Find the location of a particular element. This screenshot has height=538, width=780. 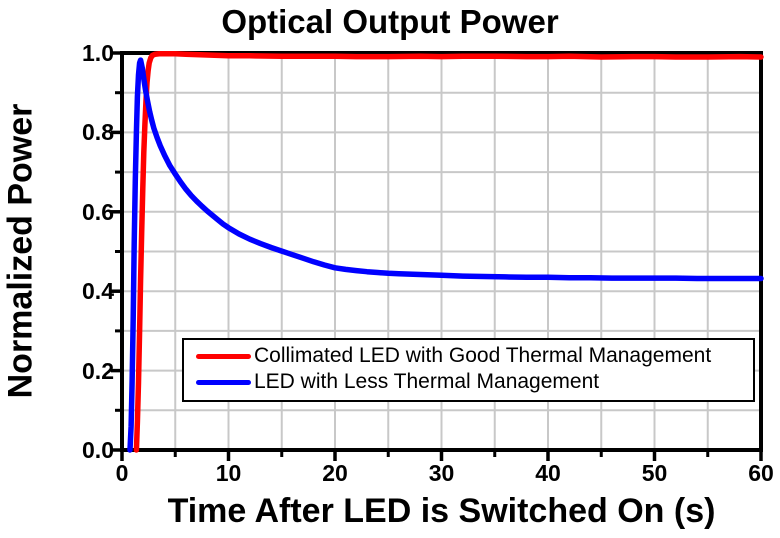

y-tick-label: 1.0 is located at coordinates (98, 53).